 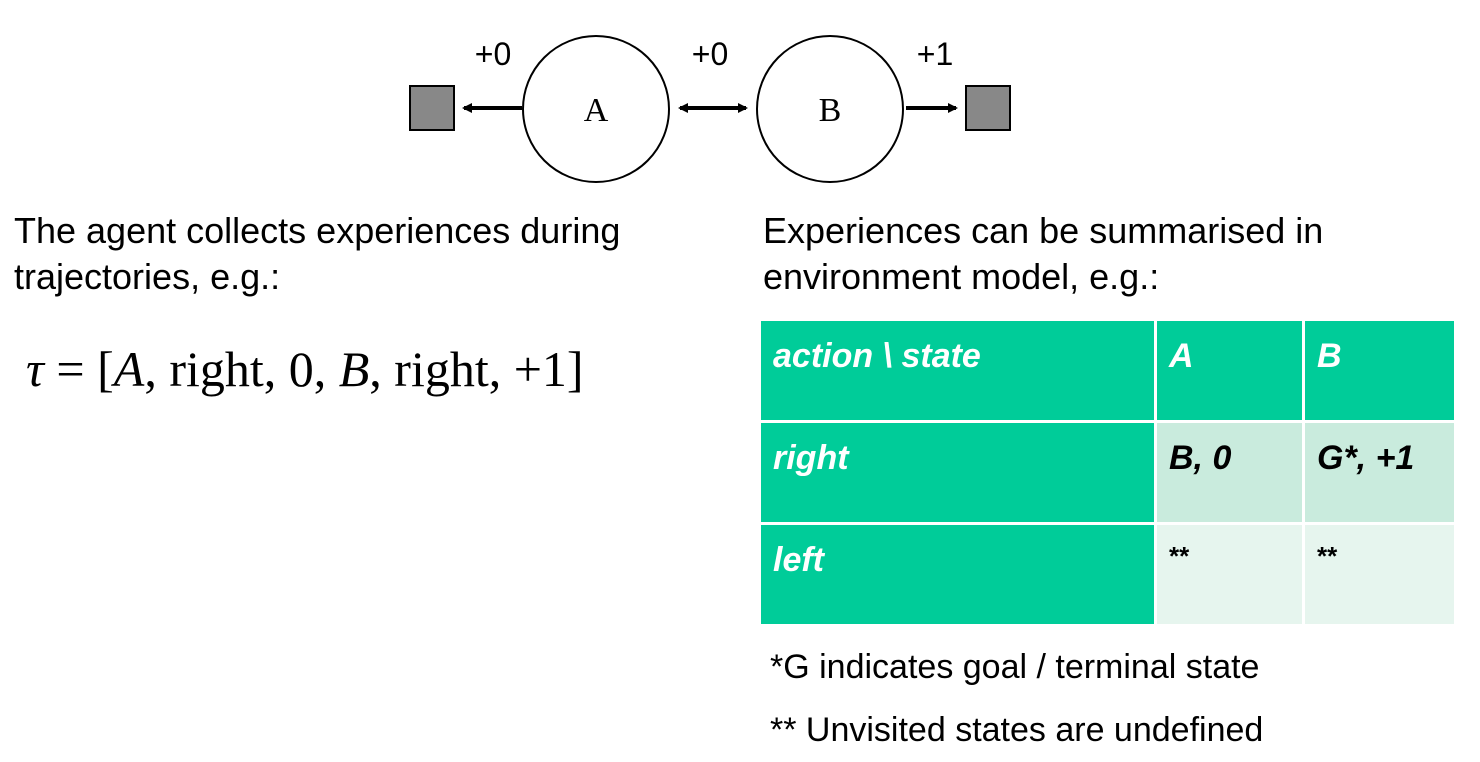 I want to click on header-action-state: action \ state, so click(x=957, y=370).